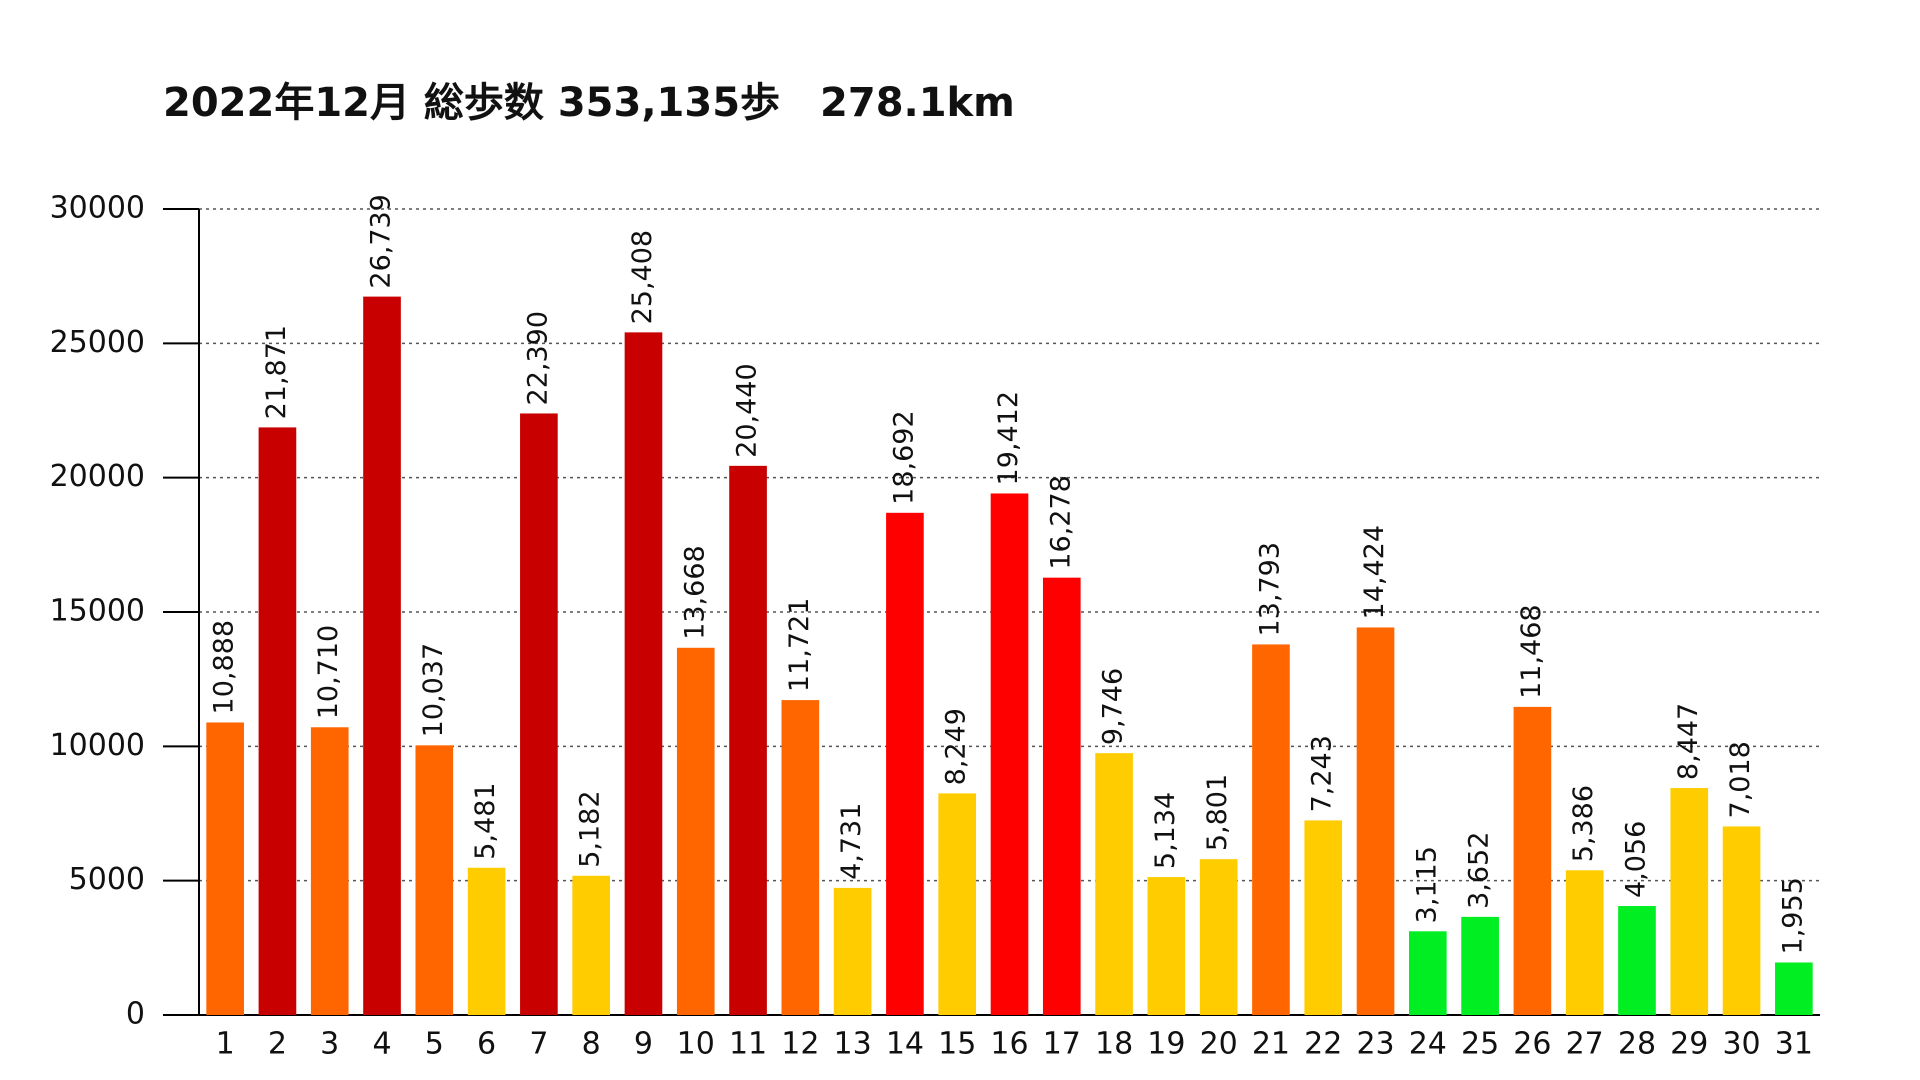 Image resolution: width=1920 pixels, height=1080 pixels. Describe the element at coordinates (1269, 589) in the screenshot. I see `value-label: 13,793` at that location.